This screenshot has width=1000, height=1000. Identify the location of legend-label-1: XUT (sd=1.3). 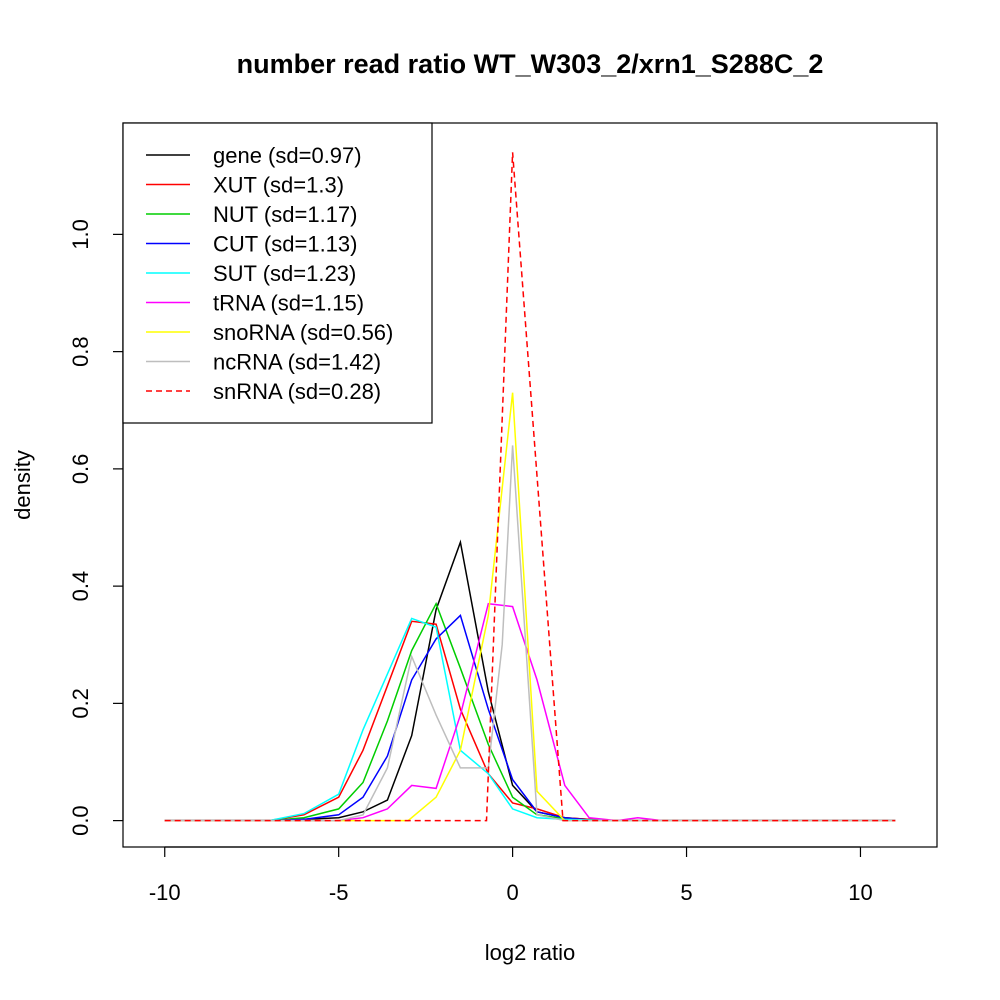
(278, 185).